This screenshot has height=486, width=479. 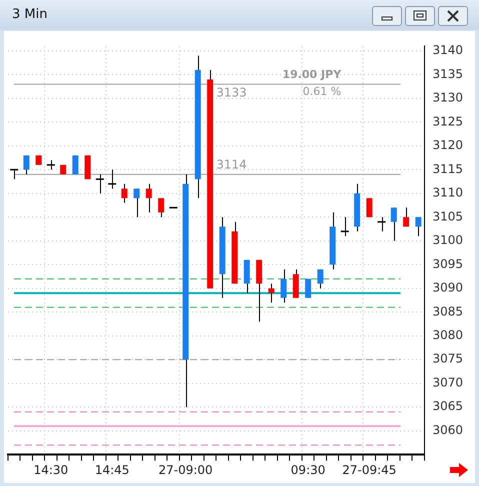 I want to click on y-tick-label: 3090, so click(x=448, y=287).